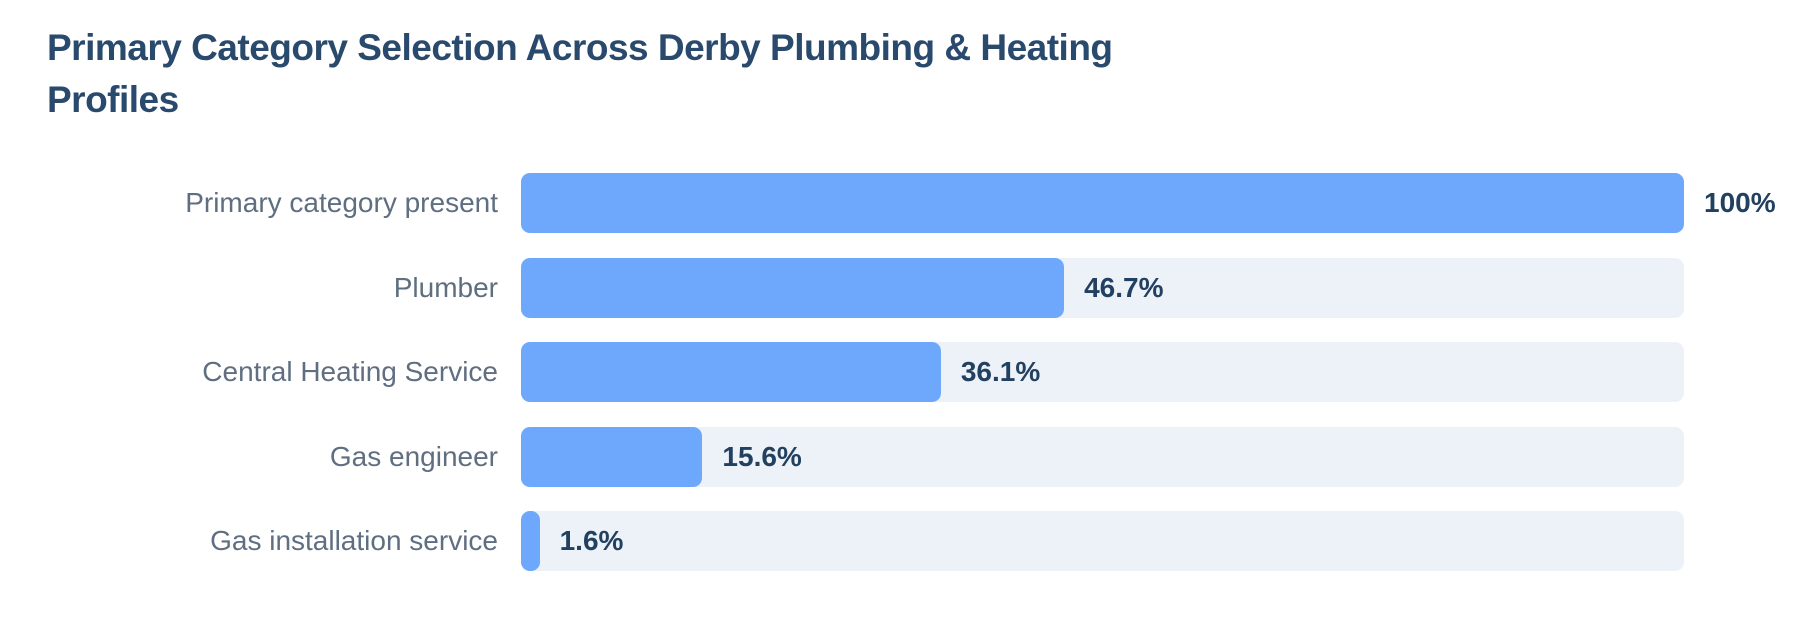 Image resolution: width=1800 pixels, height=624 pixels. I want to click on value-label: 100%, so click(1740, 202).